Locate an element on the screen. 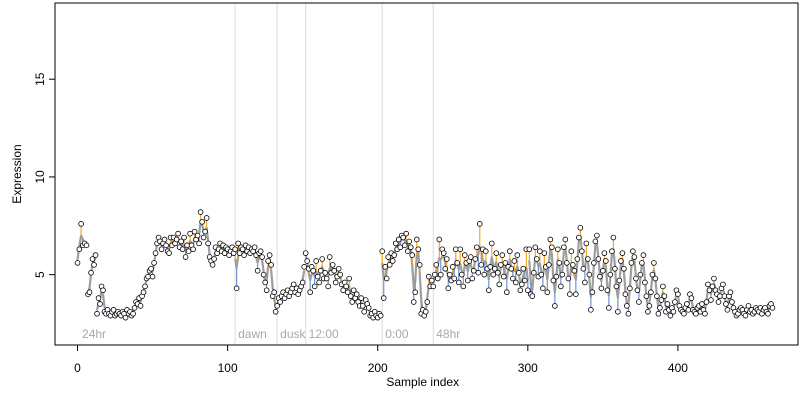 The width and height of the screenshot is (800, 400). y-axis-title: Expression is located at coordinates (17, 173).